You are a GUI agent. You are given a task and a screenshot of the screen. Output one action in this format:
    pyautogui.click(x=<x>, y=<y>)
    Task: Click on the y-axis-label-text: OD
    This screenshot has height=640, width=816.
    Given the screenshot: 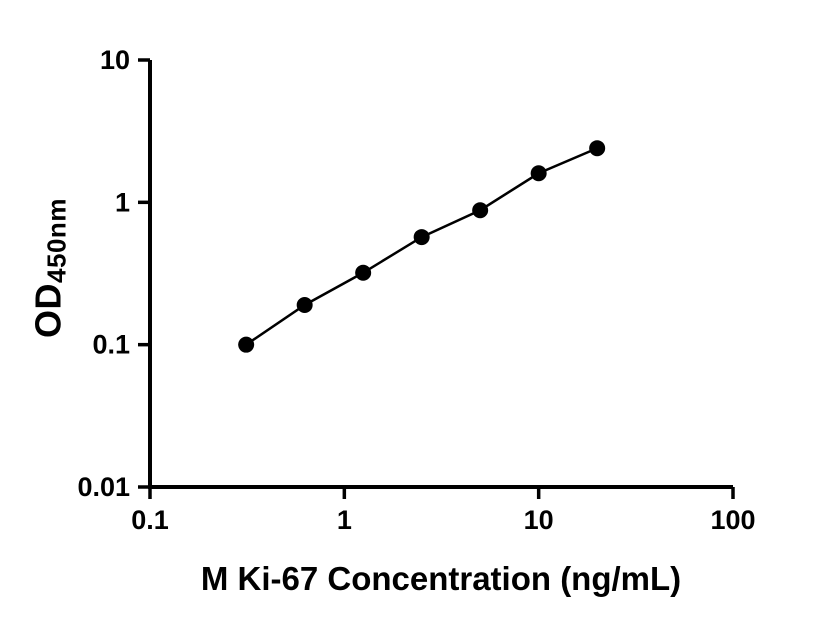 What is the action you would take?
    pyautogui.click(x=48, y=310)
    